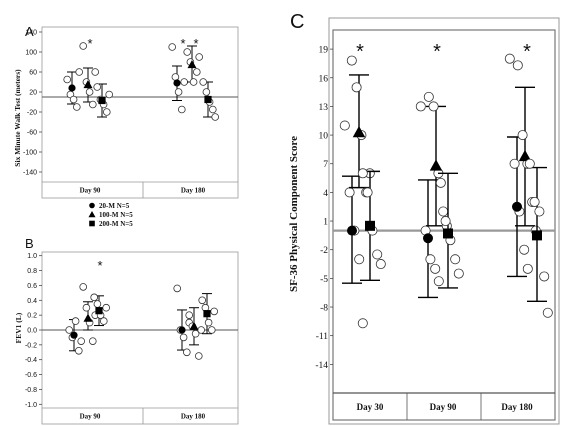 This screenshot has width=570, height=426. I want to click on y-tick-label: -8, so click(324, 309).